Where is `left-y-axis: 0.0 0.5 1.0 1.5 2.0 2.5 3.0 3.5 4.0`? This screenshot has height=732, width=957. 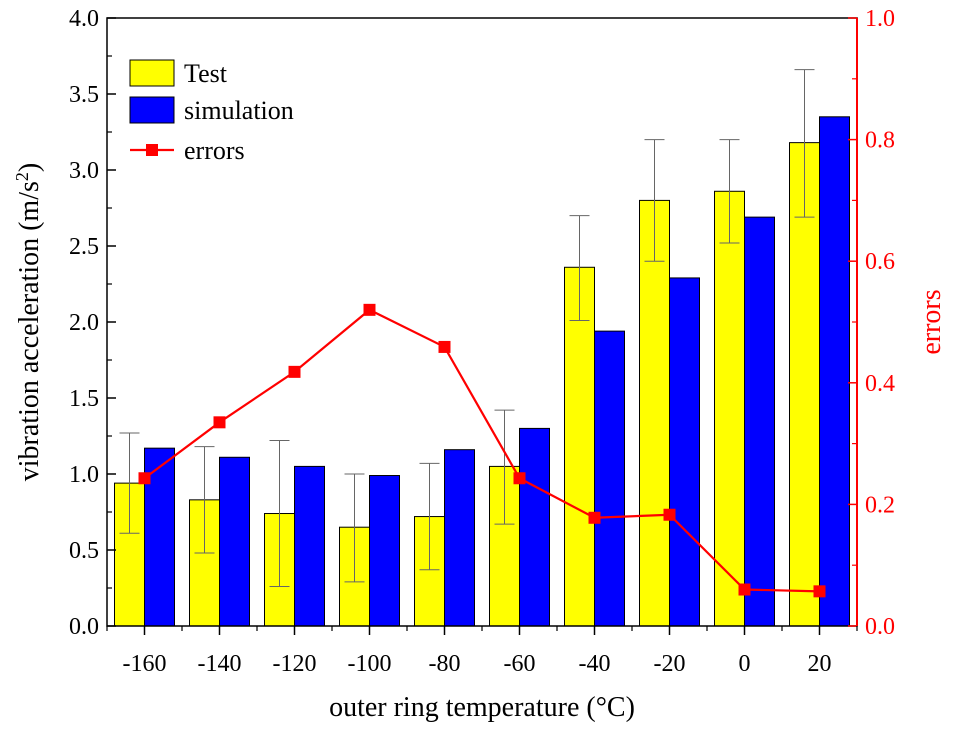 left-y-axis: 0.0 0.5 1.0 1.5 2.0 2.5 3.0 3.5 4.0 is located at coordinates (92, 323).